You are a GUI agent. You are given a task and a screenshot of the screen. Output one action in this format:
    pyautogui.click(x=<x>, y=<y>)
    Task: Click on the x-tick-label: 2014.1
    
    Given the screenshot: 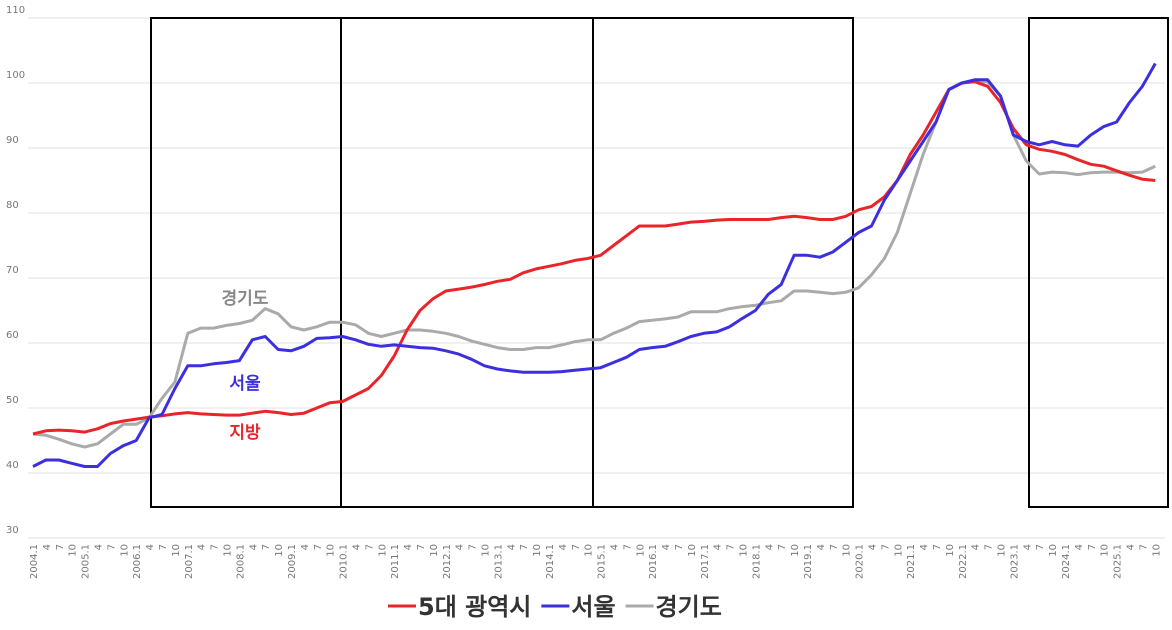 What is the action you would take?
    pyautogui.click(x=550, y=561)
    